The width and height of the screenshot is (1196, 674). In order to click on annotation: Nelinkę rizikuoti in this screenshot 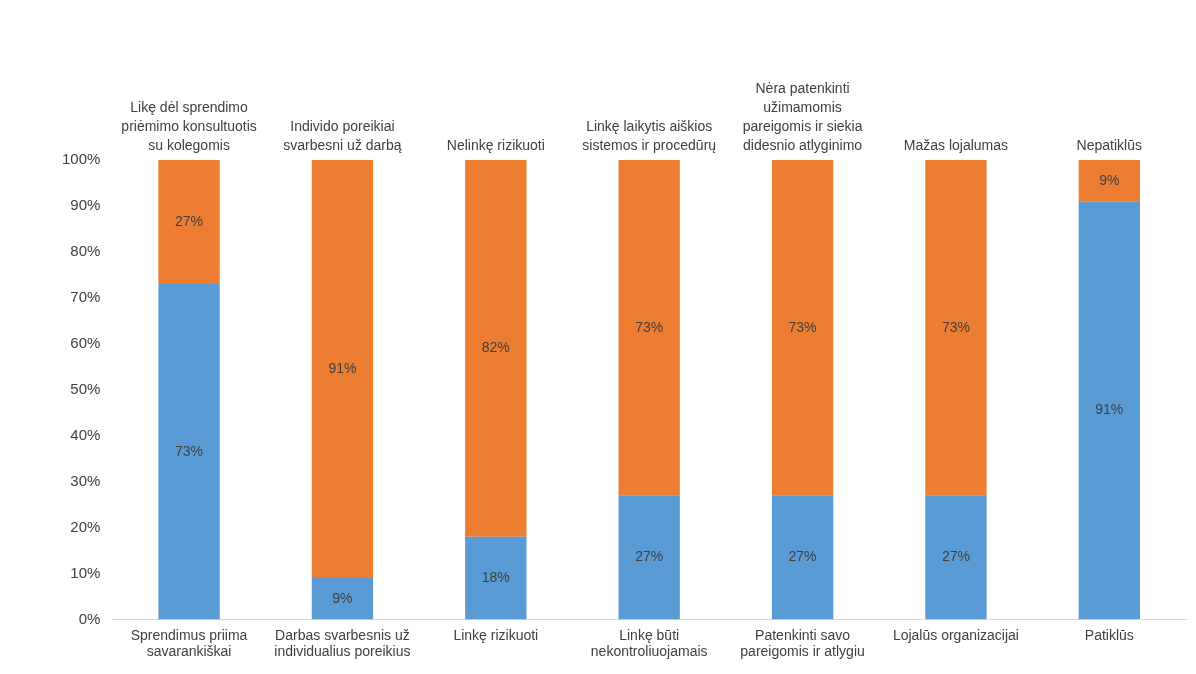, I will do `click(495, 145)`.